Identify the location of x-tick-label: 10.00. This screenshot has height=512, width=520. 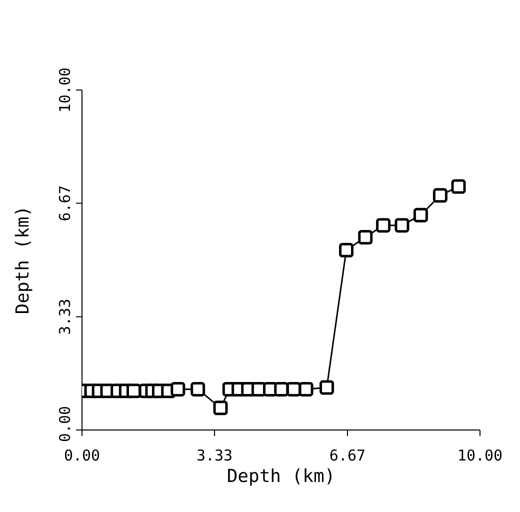
(480, 455).